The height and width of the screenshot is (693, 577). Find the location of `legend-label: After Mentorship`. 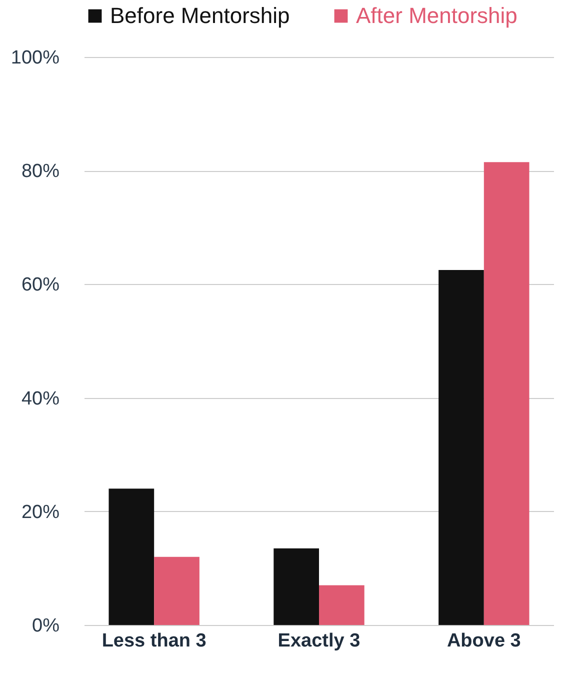

legend-label: After Mentorship is located at coordinates (437, 15).